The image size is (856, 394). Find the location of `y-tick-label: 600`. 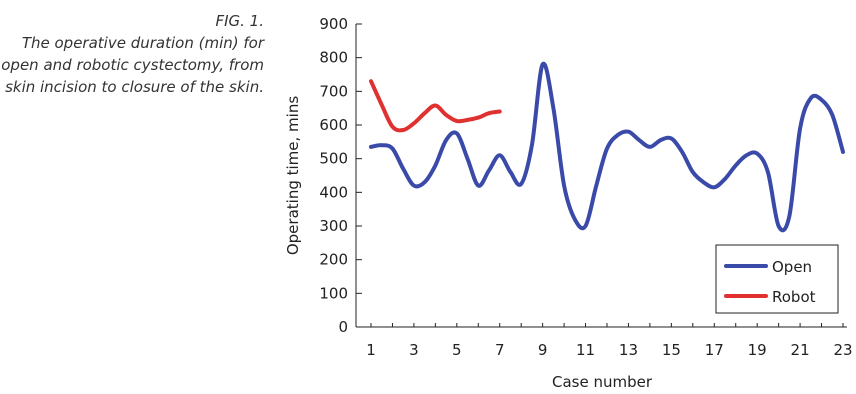

y-tick-label: 600 is located at coordinates (333, 125).